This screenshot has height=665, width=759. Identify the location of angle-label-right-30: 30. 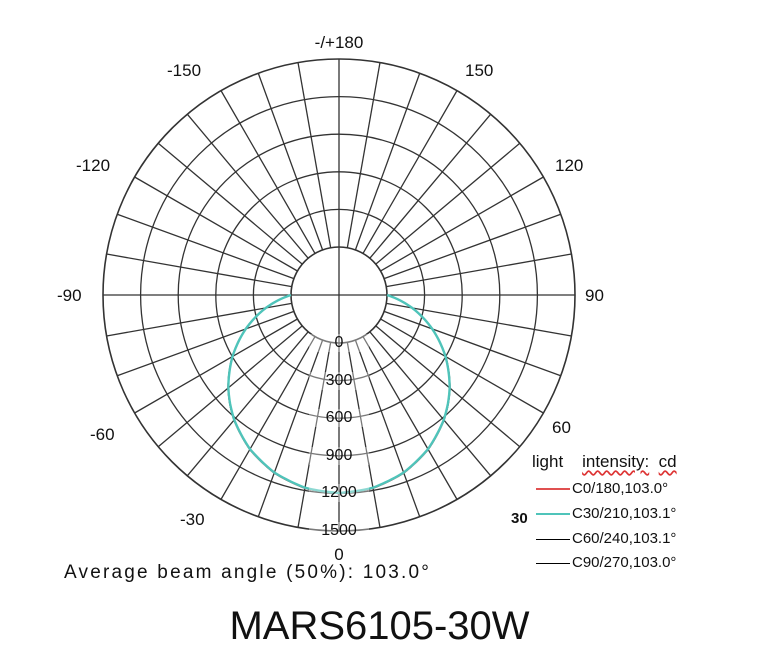
(519, 518).